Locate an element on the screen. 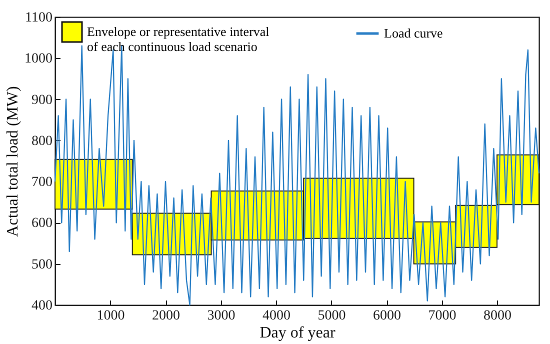 The height and width of the screenshot is (344, 550). y-tick-label: 1100 is located at coordinates (38, 18).